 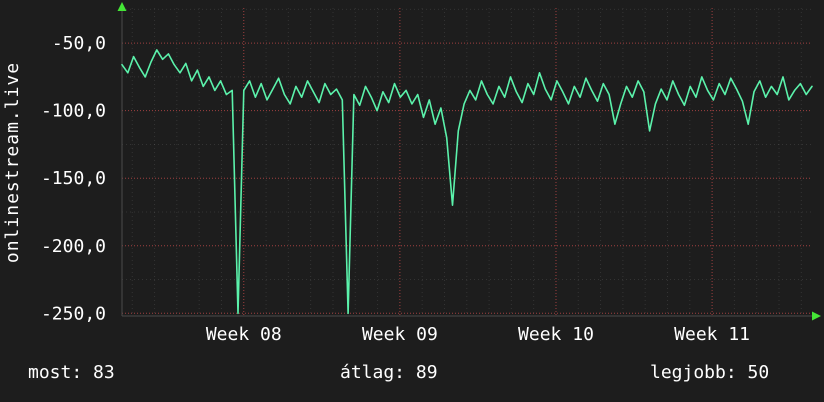 I want to click on x-axis-arrow-icon, so click(x=816, y=316).